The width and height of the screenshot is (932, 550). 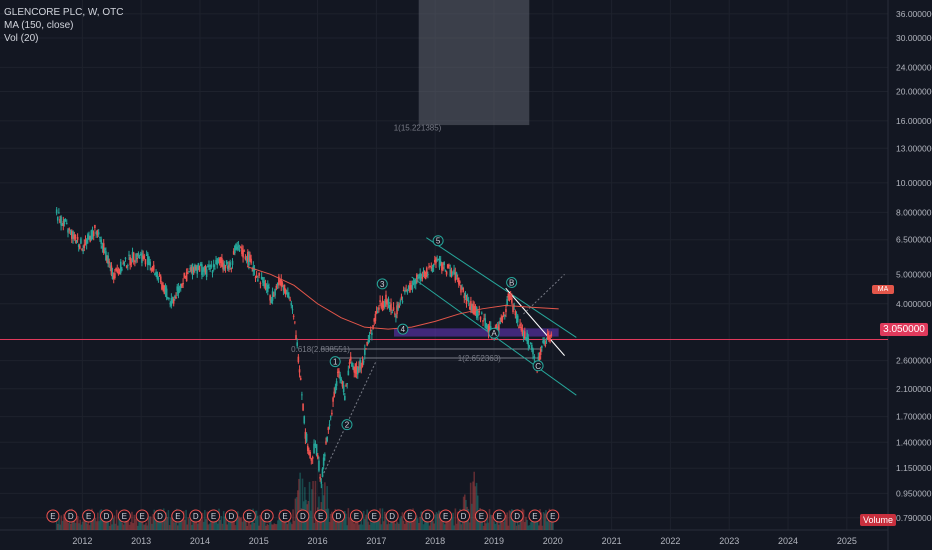 What do you see at coordinates (435, 541) in the screenshot?
I see `x-tick-label: 2018` at bounding box center [435, 541].